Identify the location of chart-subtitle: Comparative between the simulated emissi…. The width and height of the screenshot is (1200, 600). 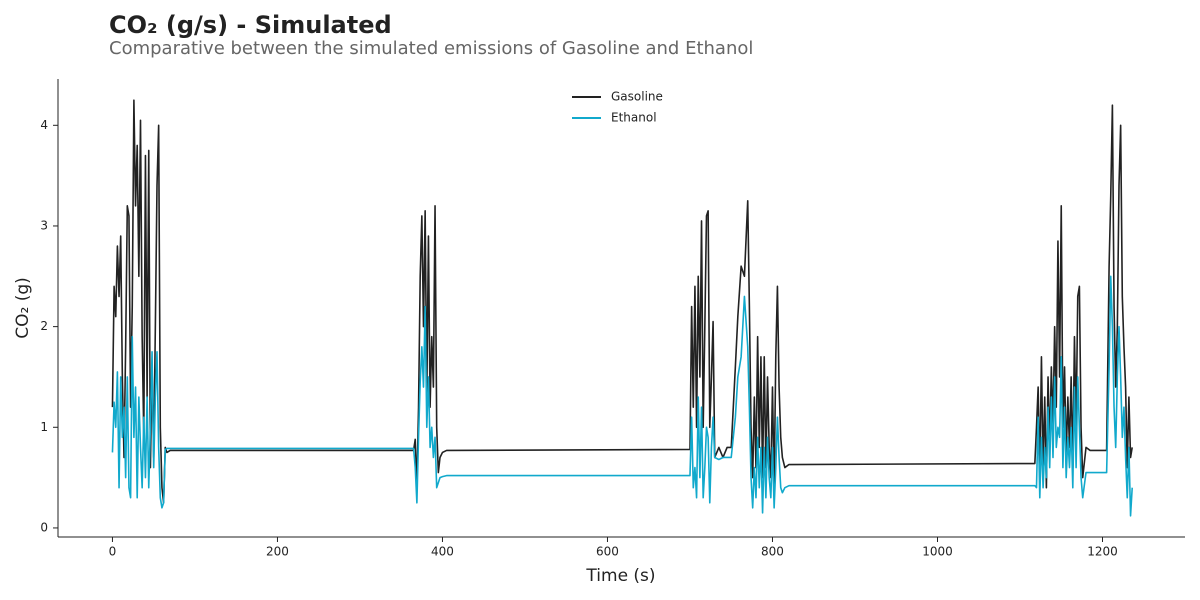
(431, 48).